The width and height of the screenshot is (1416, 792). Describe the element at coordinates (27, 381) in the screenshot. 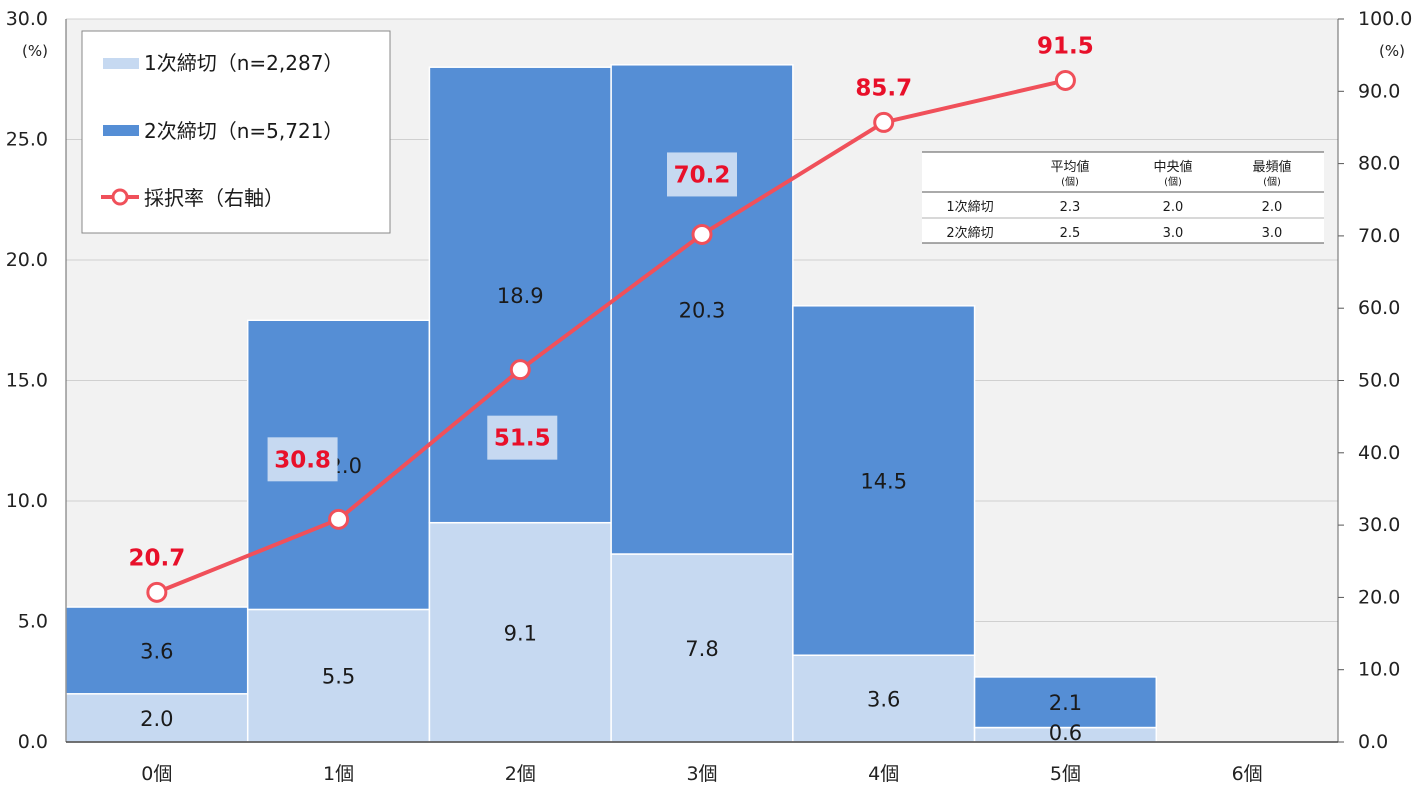

I see `y-left-tick-label: 15.0` at that location.